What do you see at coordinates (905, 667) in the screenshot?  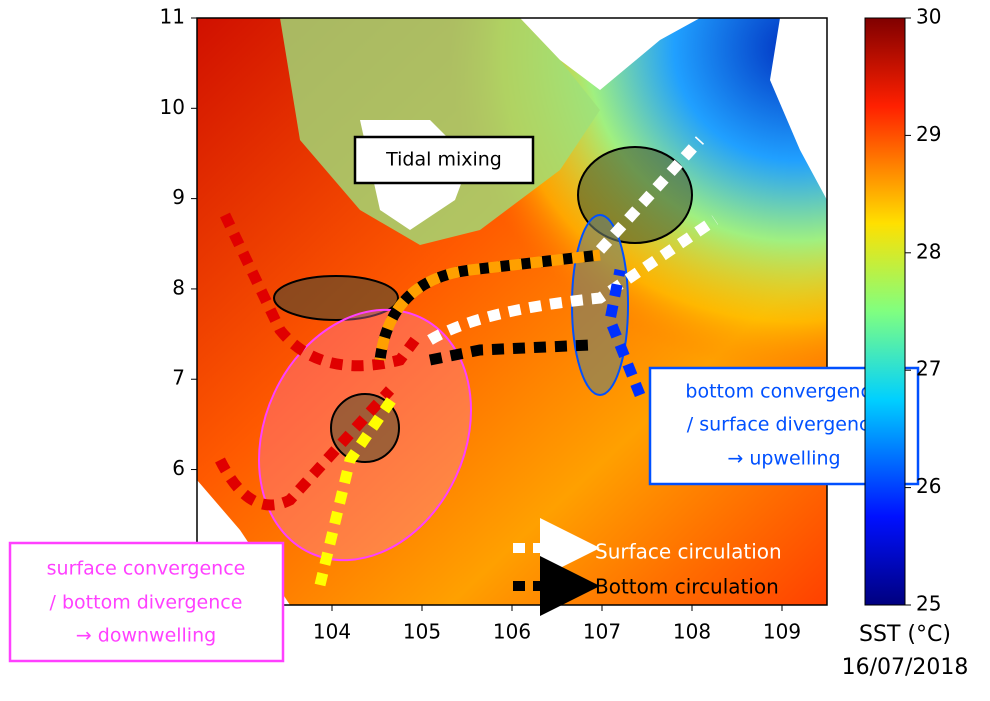 I see `date-label: 16/07/2018` at bounding box center [905, 667].